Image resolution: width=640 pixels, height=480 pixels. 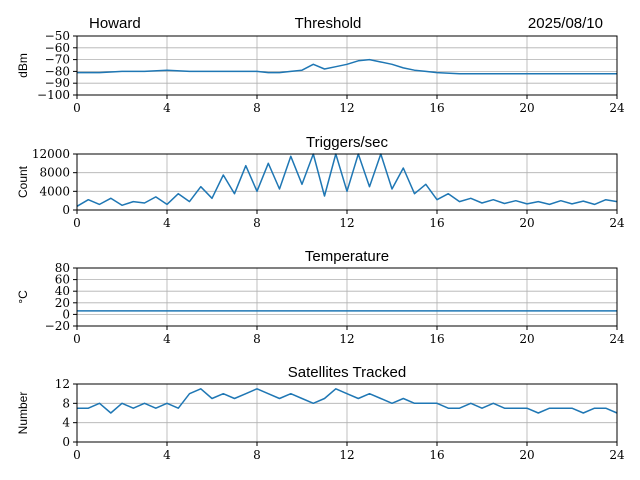 I want to click on temperature-ytick-label-1: 0, so click(x=66, y=314).